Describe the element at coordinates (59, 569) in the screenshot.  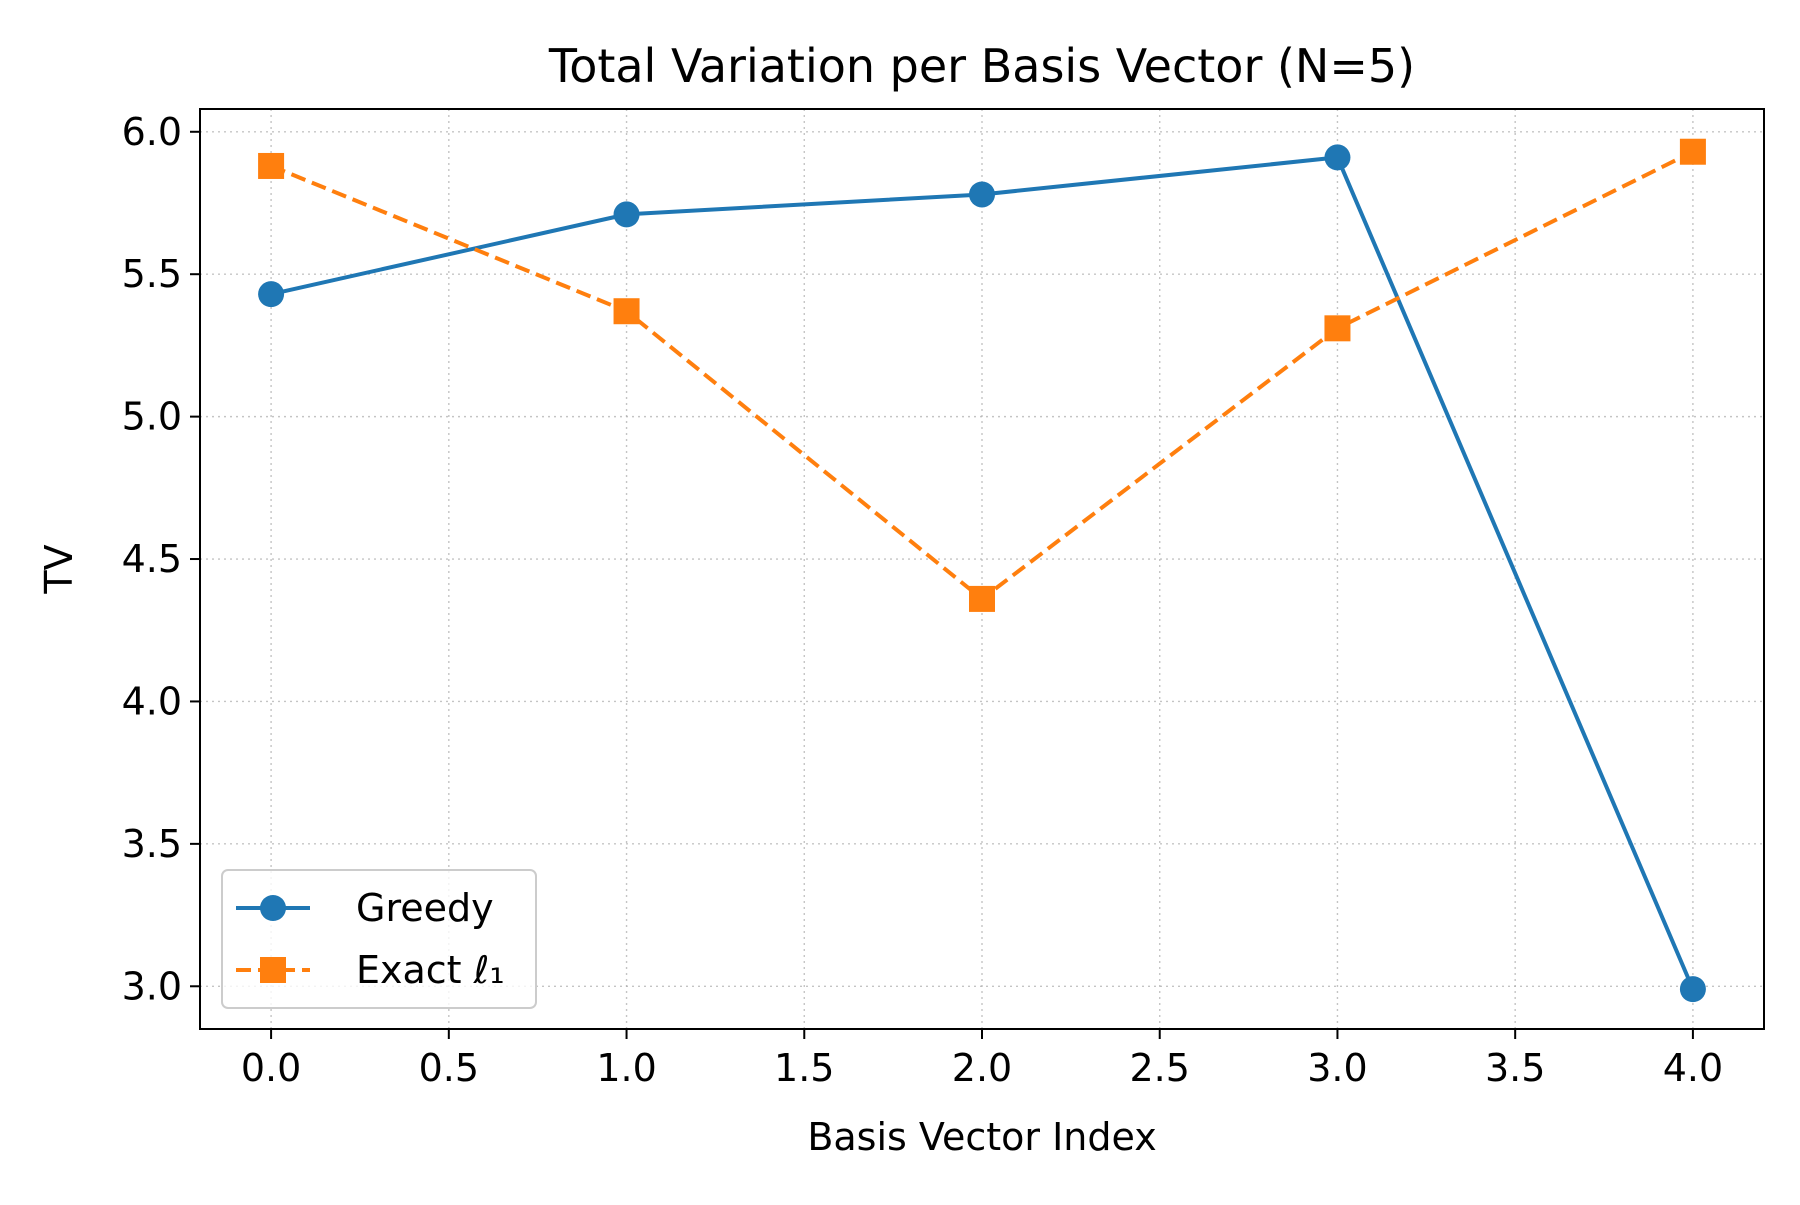
I see `y-axis-title: TV` at that location.